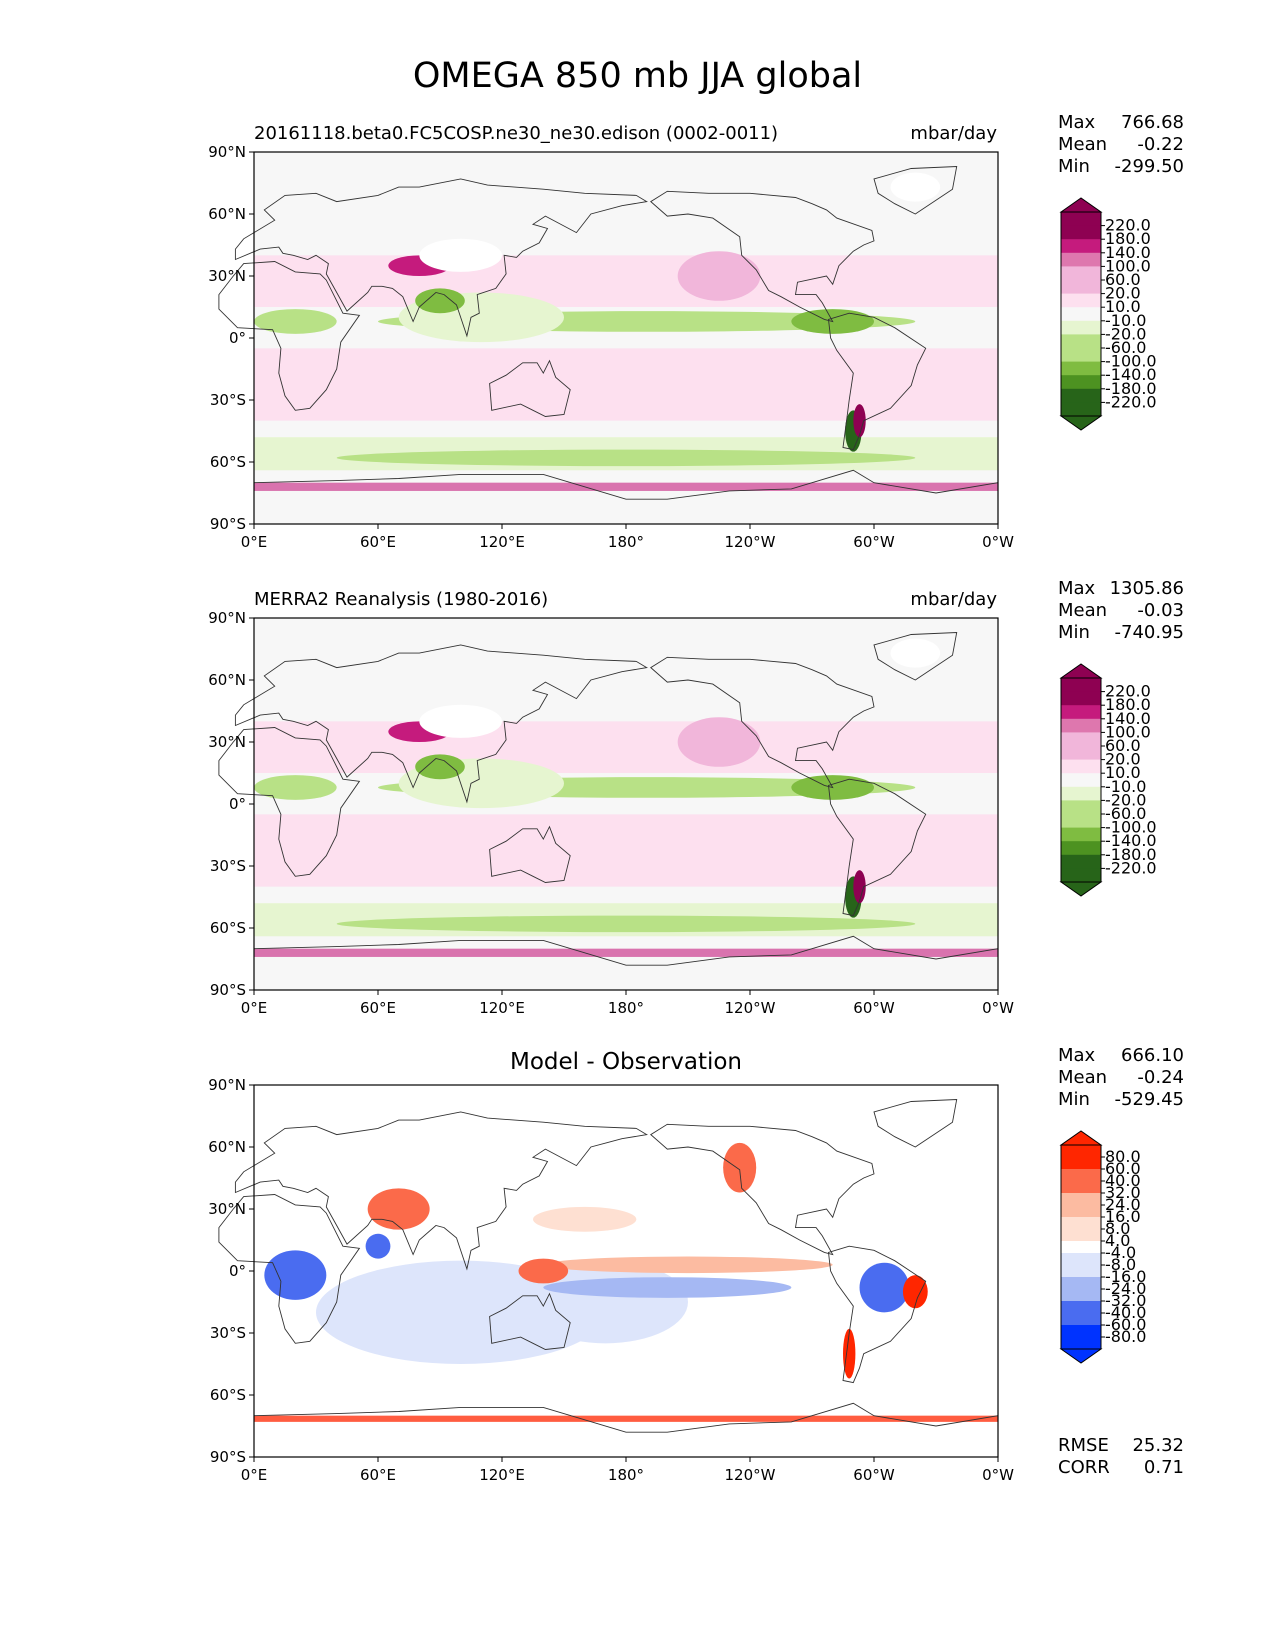 This screenshot has height=1650, width=1275. What do you see at coordinates (626, 952) in the screenshot?
I see `field-antarctic-edge` at bounding box center [626, 952].